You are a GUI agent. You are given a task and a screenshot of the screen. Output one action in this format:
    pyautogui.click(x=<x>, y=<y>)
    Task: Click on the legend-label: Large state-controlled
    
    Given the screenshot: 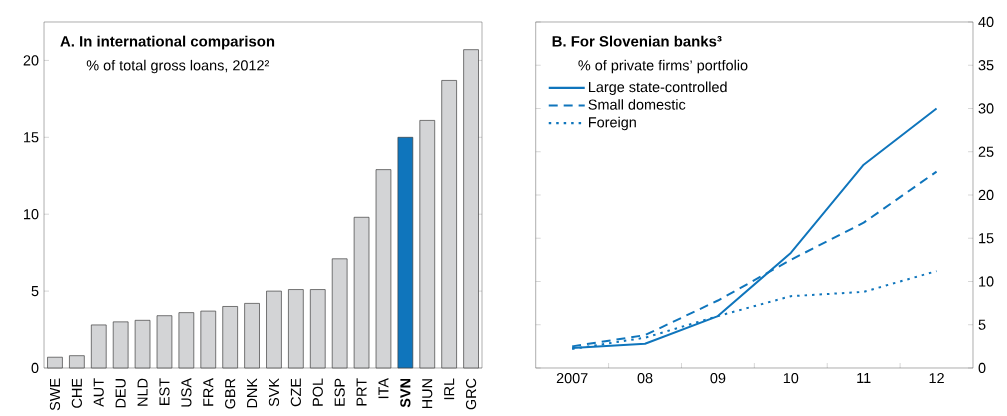 What is the action you would take?
    pyautogui.click(x=658, y=88)
    